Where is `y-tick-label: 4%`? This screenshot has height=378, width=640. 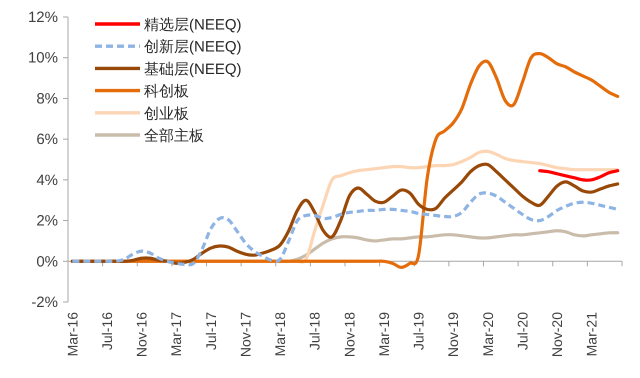
y-tick-label: 4% is located at coordinates (47, 180).